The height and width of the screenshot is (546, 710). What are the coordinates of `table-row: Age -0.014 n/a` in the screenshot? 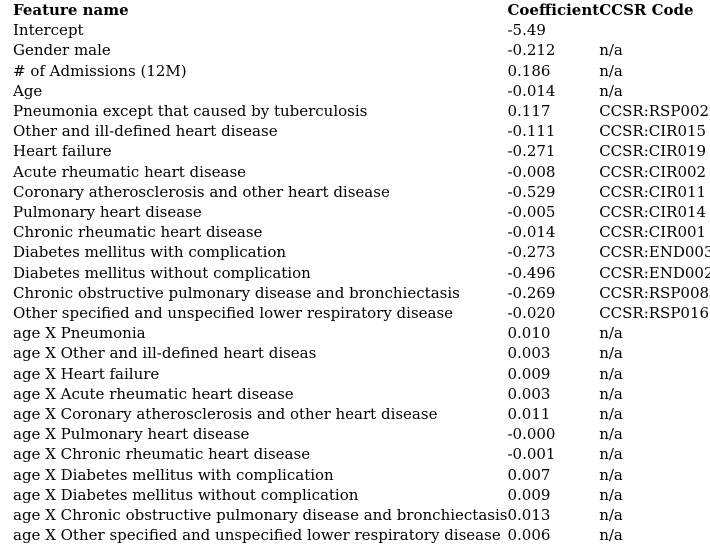 It's located at (361, 91).